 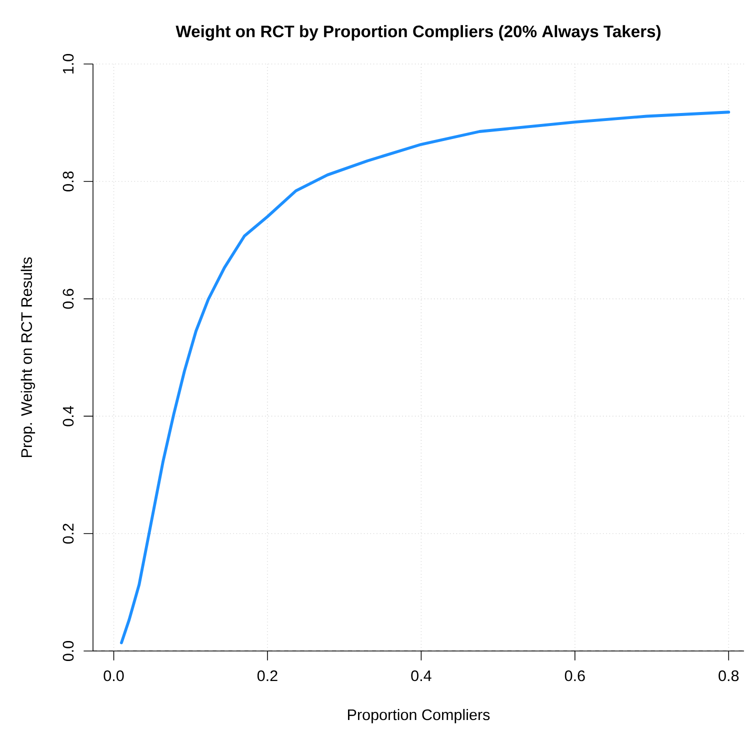 I want to click on y-tick-label: 1.0, so click(x=68, y=64).